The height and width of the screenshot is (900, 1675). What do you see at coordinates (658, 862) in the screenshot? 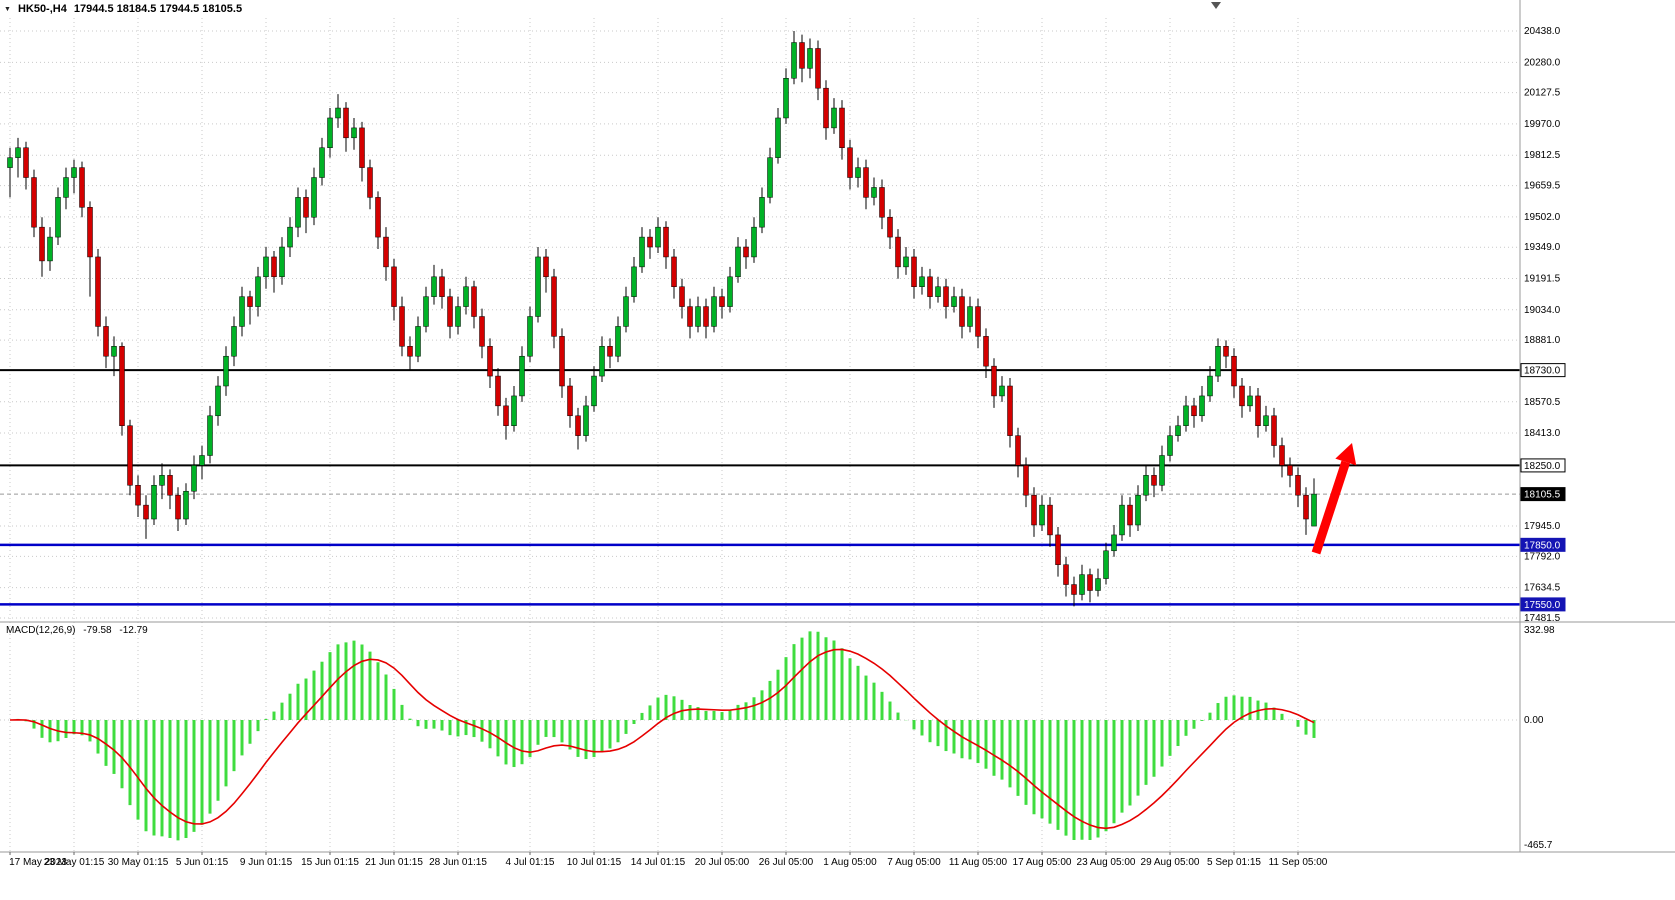
I see `svg-text: 14 Jul 01:15` at bounding box center [658, 862].